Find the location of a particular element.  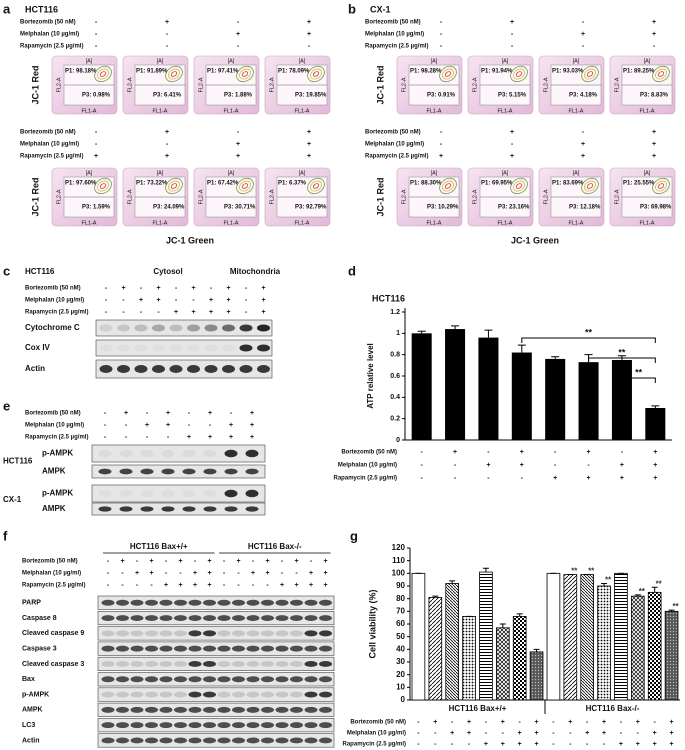

panel-letter: b is located at coordinates (352, 8).